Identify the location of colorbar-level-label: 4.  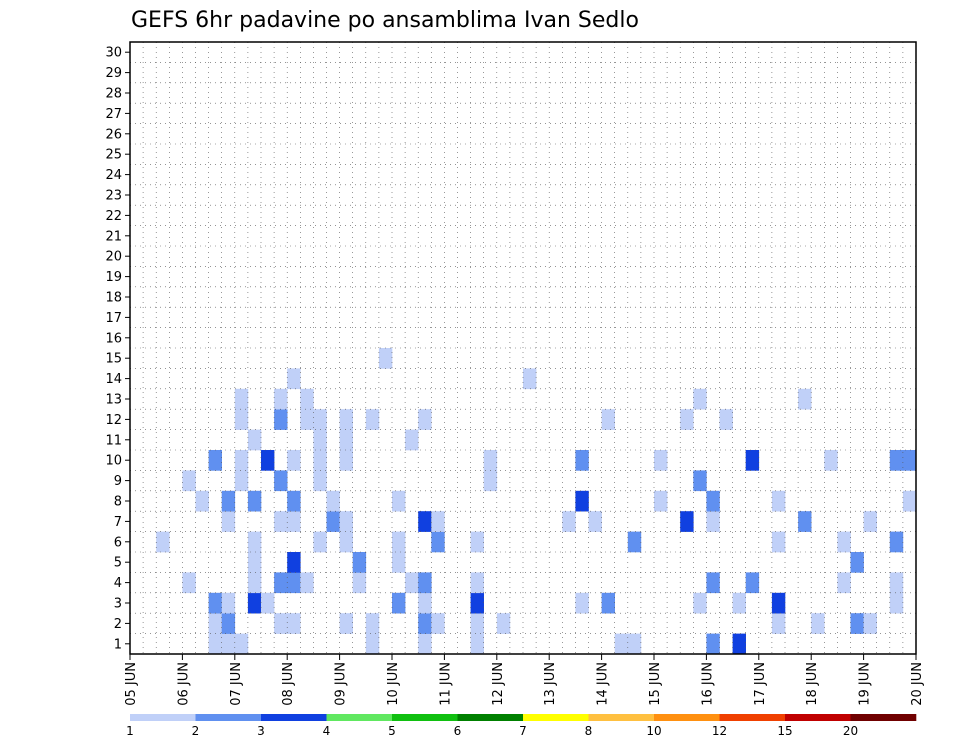
(327, 731).